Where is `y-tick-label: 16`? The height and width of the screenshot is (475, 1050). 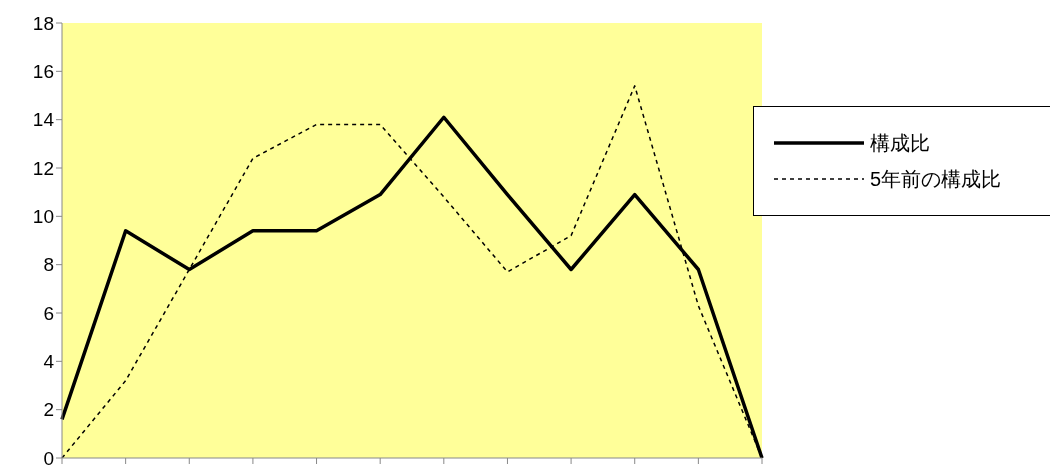 y-tick-label: 16 is located at coordinates (43, 72).